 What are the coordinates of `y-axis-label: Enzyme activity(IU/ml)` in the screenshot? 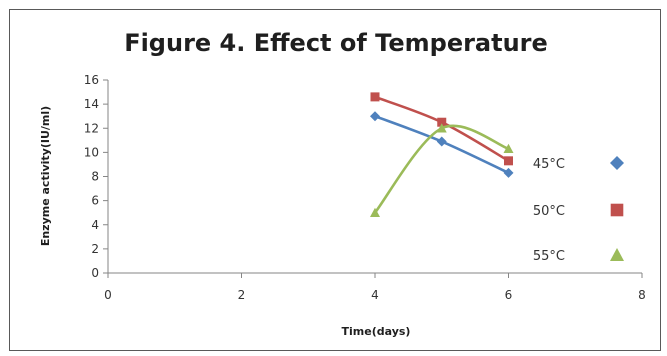 It's located at (45, 176).